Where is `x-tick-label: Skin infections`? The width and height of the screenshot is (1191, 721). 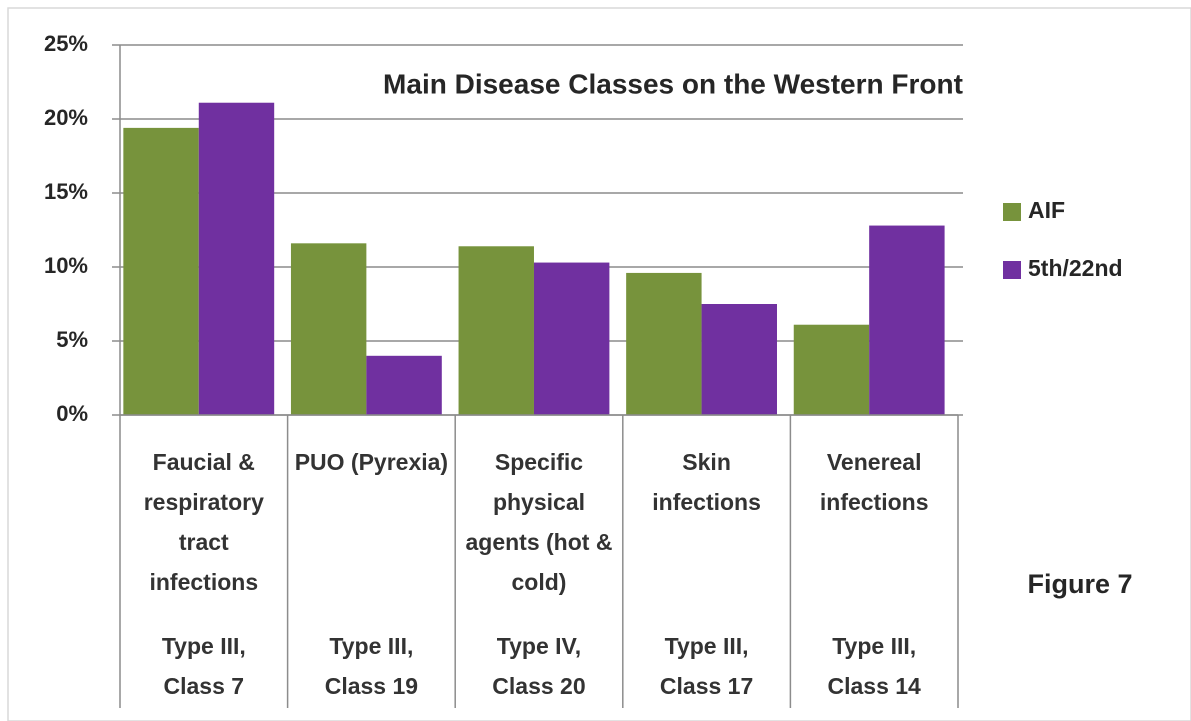
x-tick-label: Skin infections is located at coordinates (706, 482).